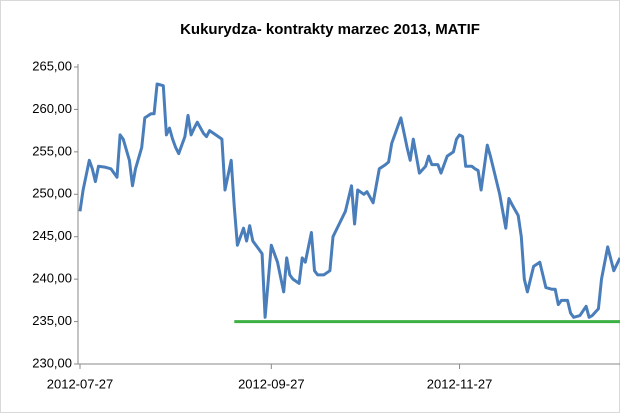 Image resolution: width=620 pixels, height=413 pixels. I want to click on y-tick-label: 230,00, so click(52, 362).